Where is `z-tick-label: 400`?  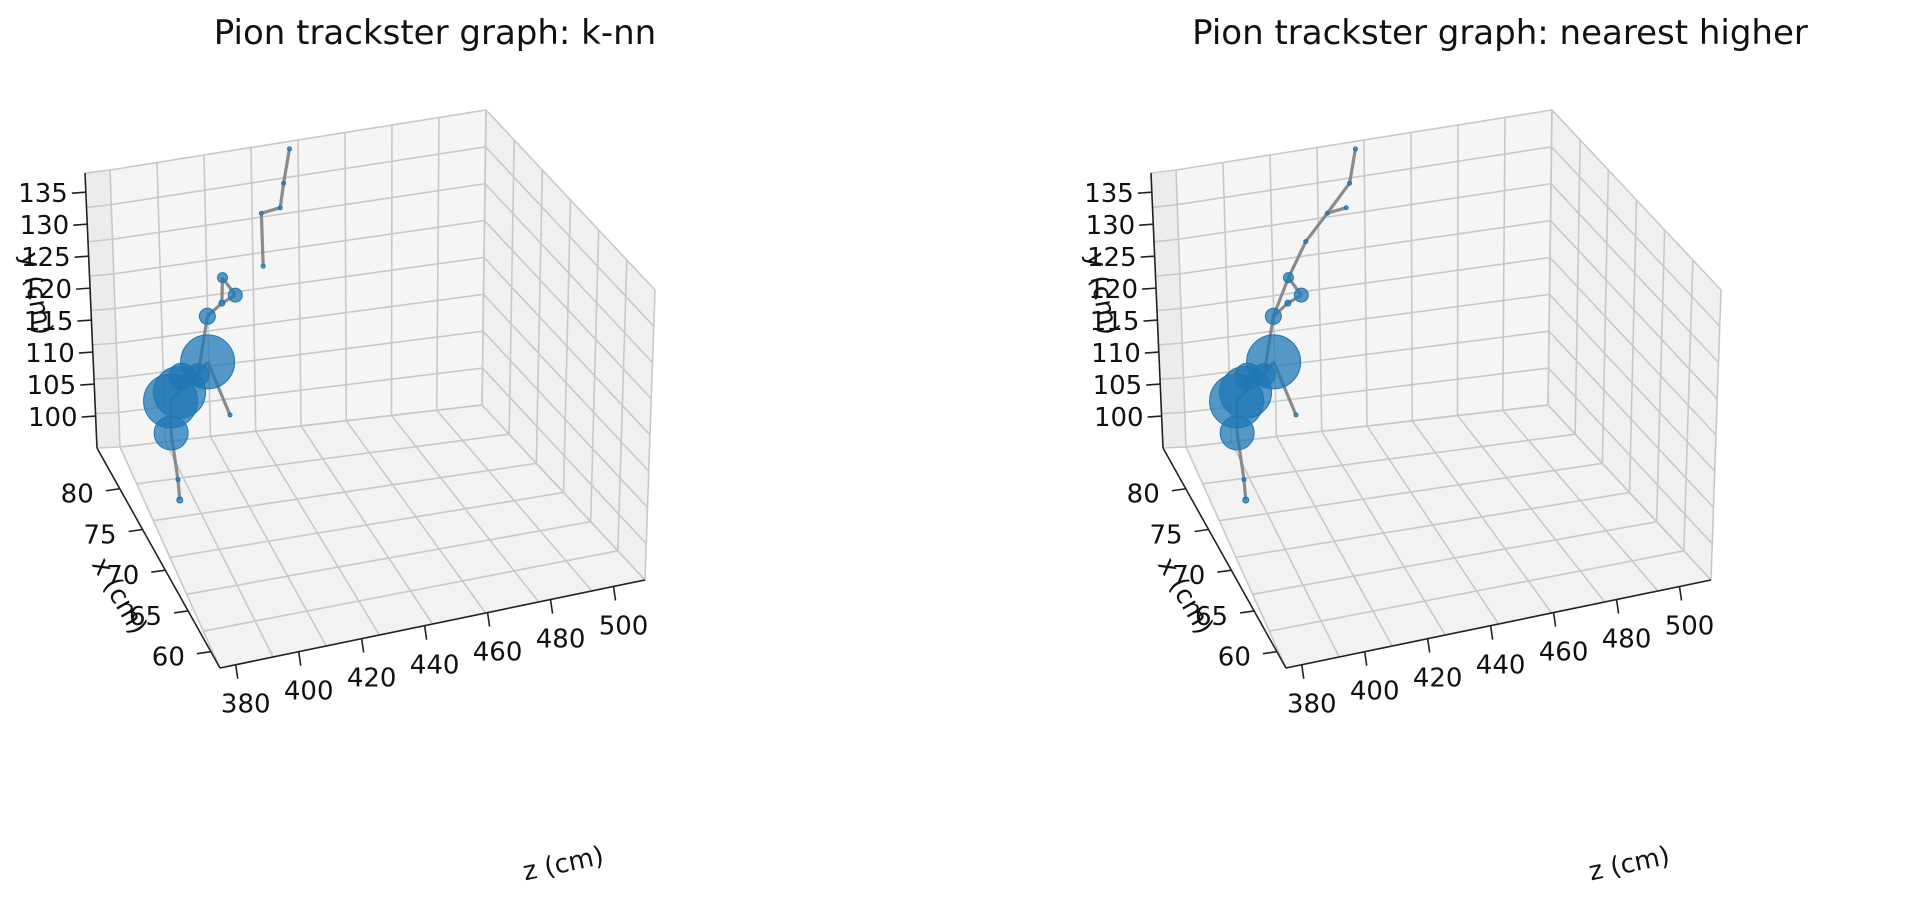
z-tick-label: 400 is located at coordinates (1375, 692).